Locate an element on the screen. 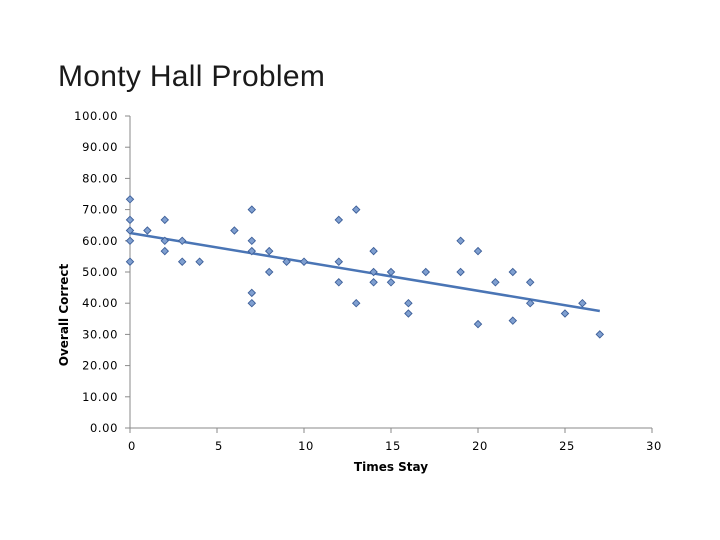 Image resolution: width=720 pixels, height=540 pixels. x-tick-label: 20 is located at coordinates (480, 446).